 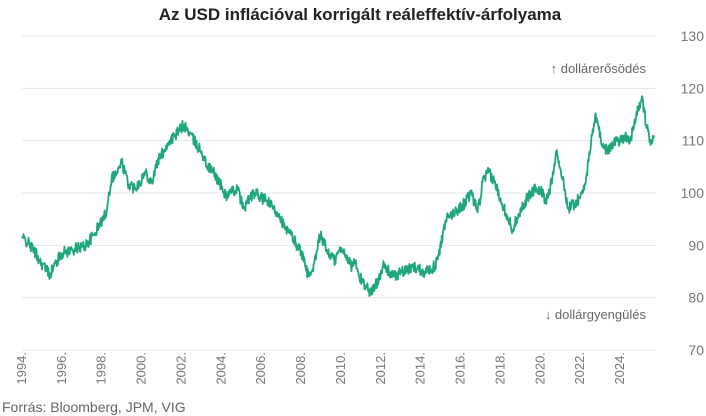 I want to click on source-note: Forrás: Bloomberg, JPM, VIG, so click(x=94, y=407).